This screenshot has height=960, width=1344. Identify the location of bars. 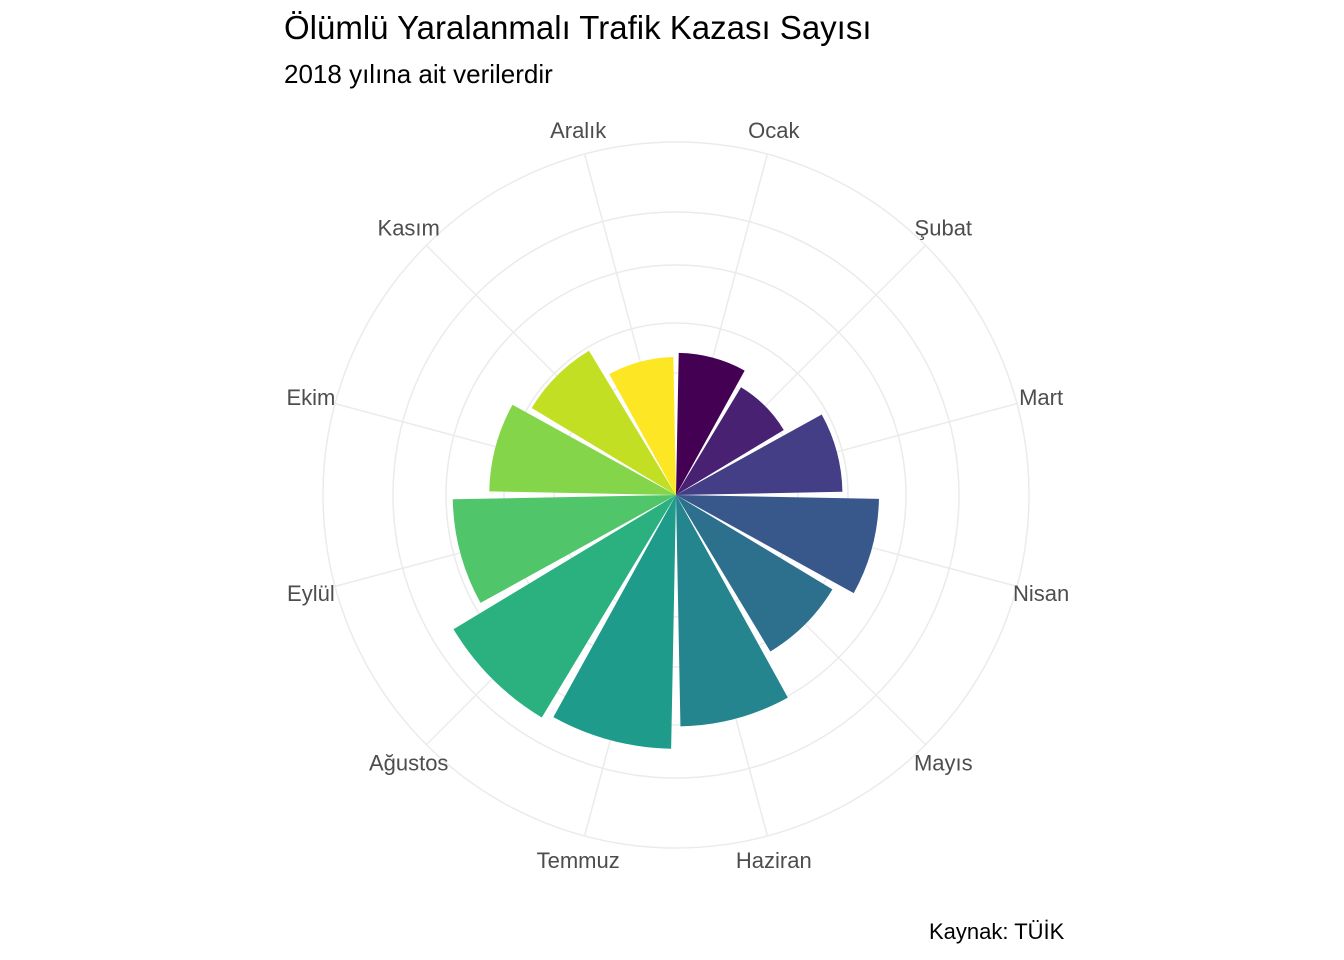
(665, 549).